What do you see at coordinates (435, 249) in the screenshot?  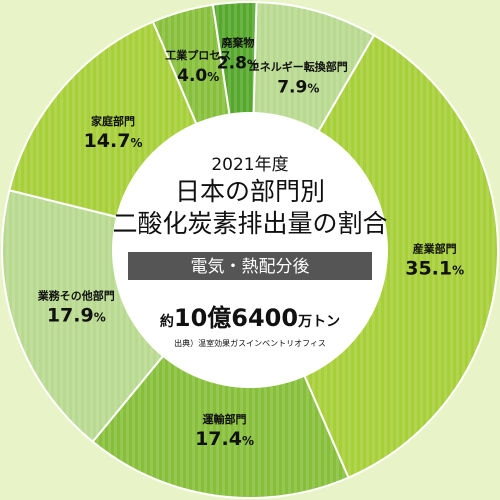 I see `slice-2-name-label: 産業部門` at bounding box center [435, 249].